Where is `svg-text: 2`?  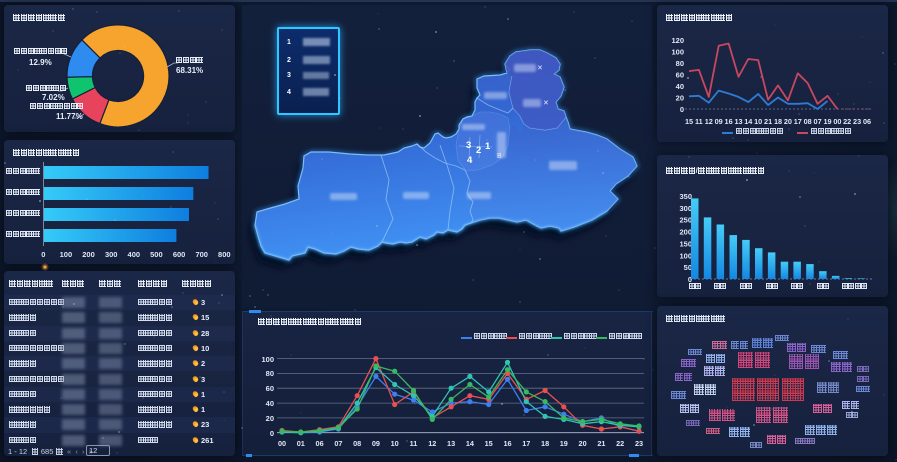
svg-text: 2 is located at coordinates (478, 150).